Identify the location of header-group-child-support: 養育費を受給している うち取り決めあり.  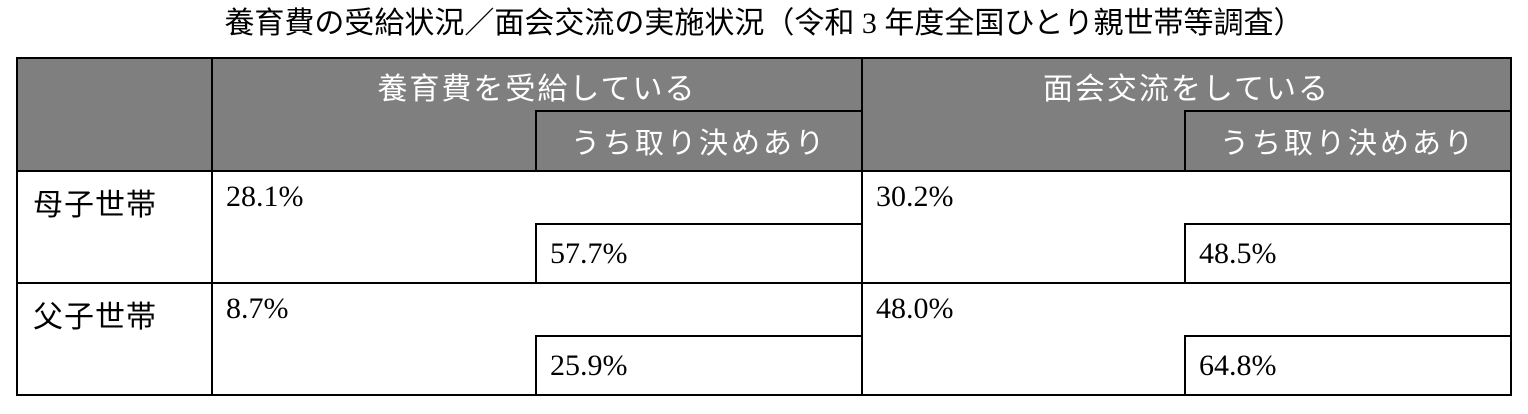
(537, 115).